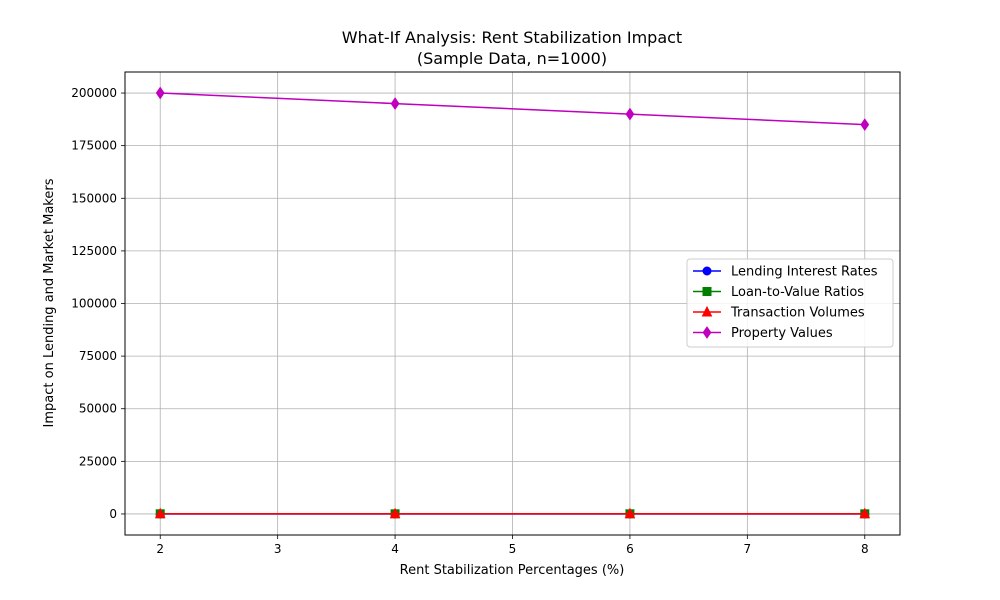 The image size is (1000, 600). Describe the element at coordinates (630, 549) in the screenshot. I see `x-tick-label: 6` at that location.